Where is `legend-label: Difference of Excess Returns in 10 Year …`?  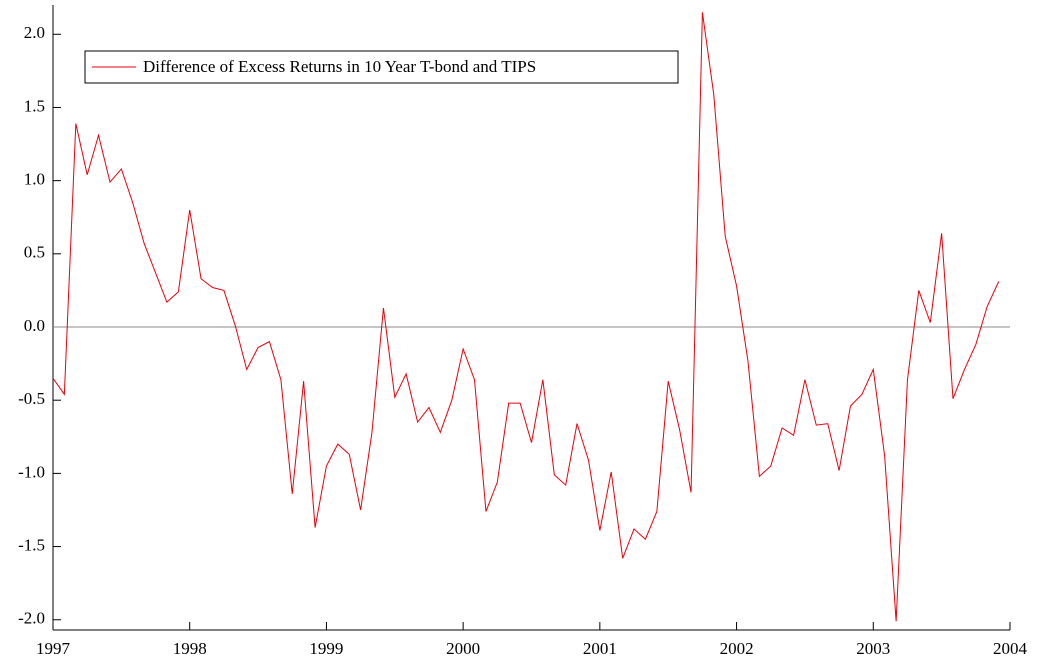 legend-label: Difference of Excess Returns in 10 Year … is located at coordinates (339, 66).